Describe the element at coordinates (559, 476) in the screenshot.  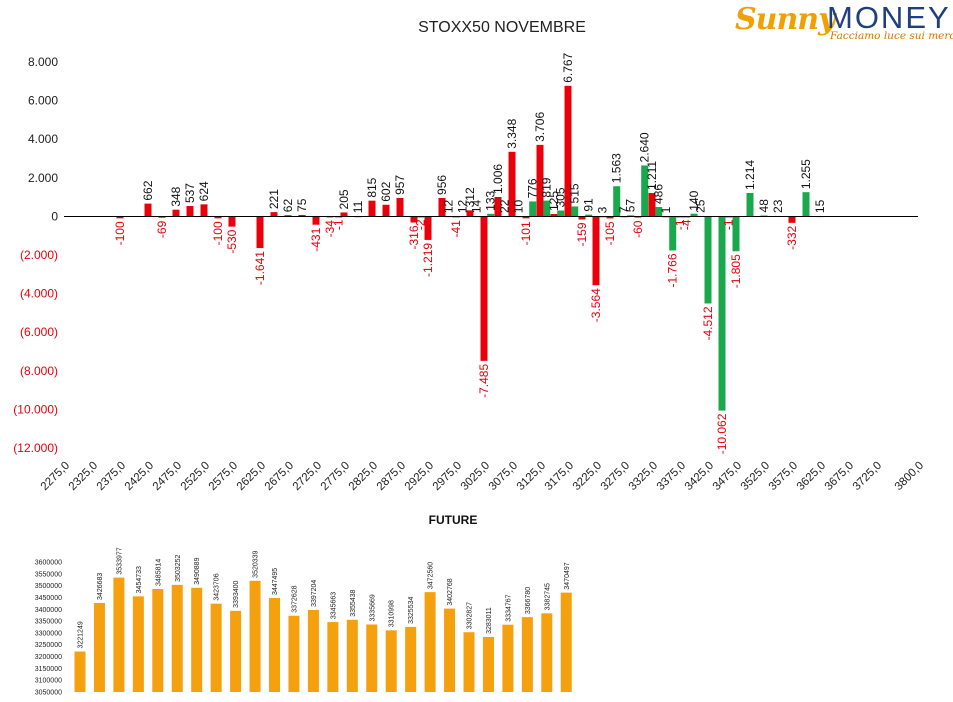
I see `main-x-tick-label: 3175,0` at that location.